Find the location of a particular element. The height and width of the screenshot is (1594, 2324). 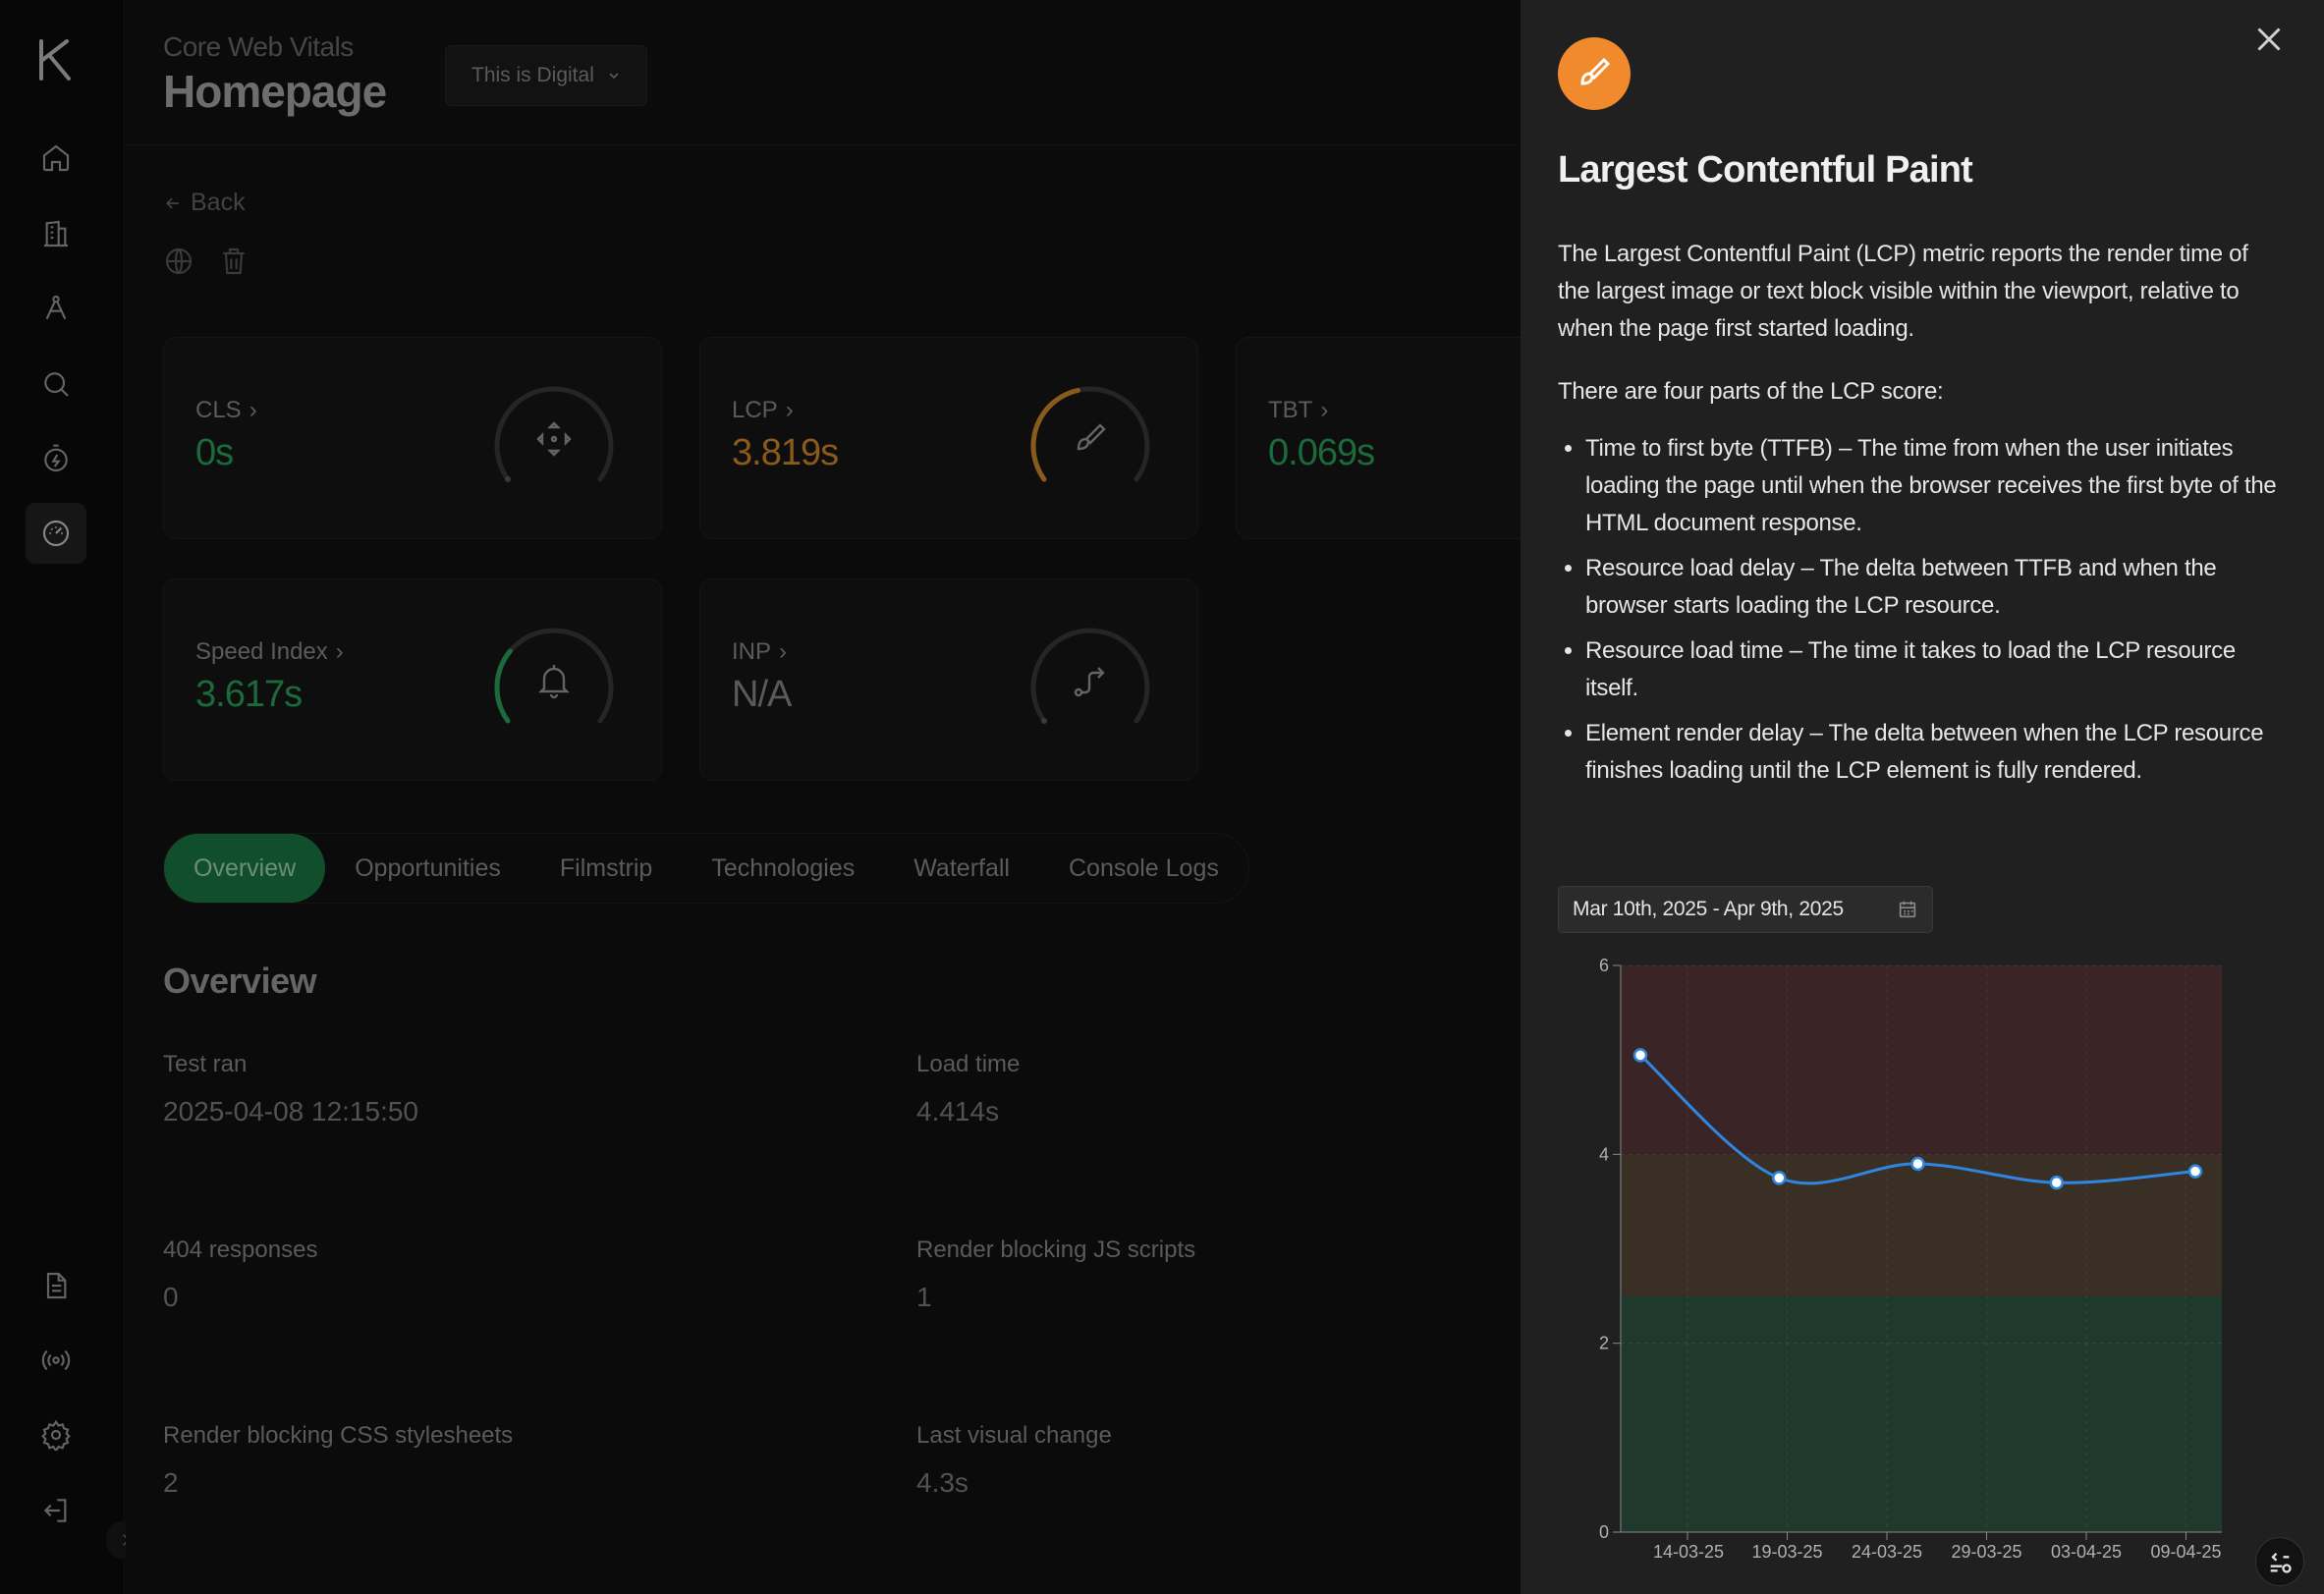

globe-icon is located at coordinates (178, 261).